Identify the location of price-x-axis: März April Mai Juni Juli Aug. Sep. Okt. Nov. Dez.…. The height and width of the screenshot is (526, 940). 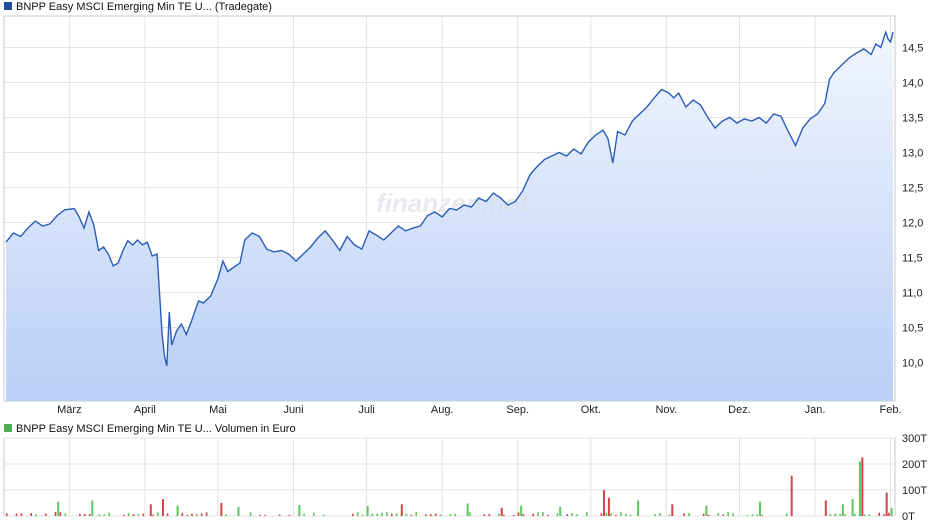
(479, 410).